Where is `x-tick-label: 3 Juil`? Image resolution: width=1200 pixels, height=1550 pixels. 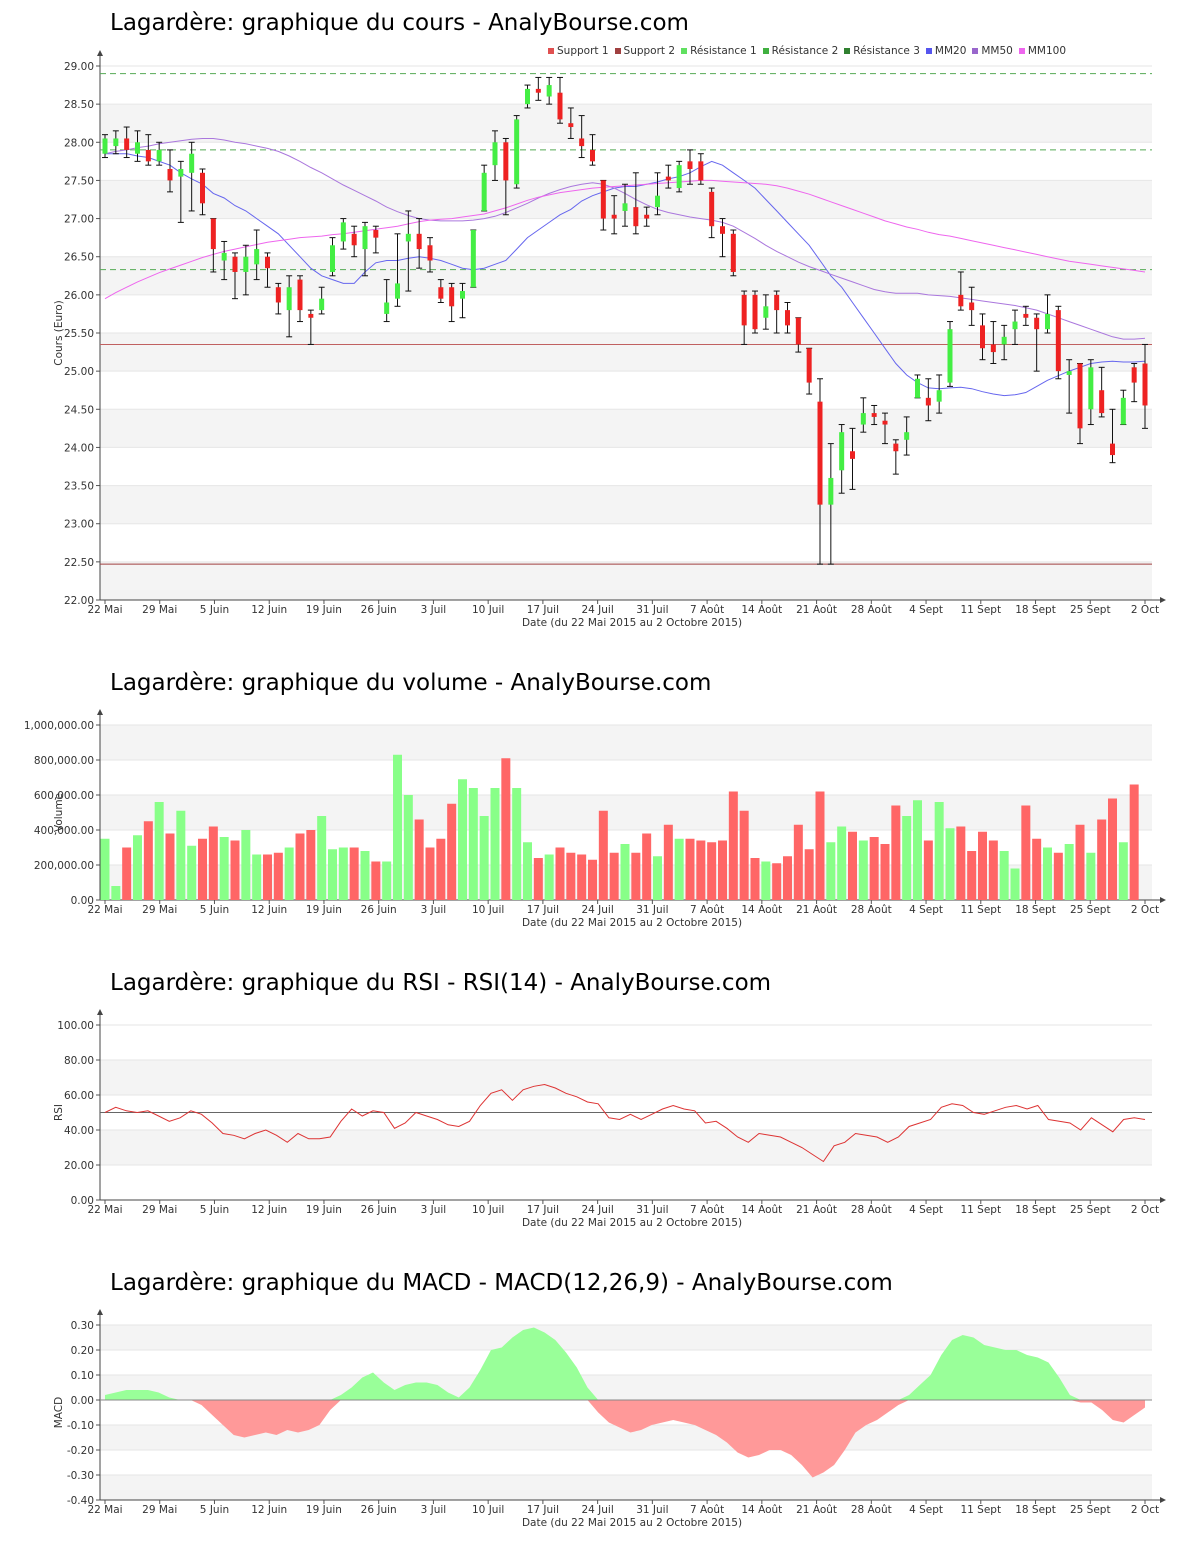 x-tick-label: 3 Juil is located at coordinates (434, 610).